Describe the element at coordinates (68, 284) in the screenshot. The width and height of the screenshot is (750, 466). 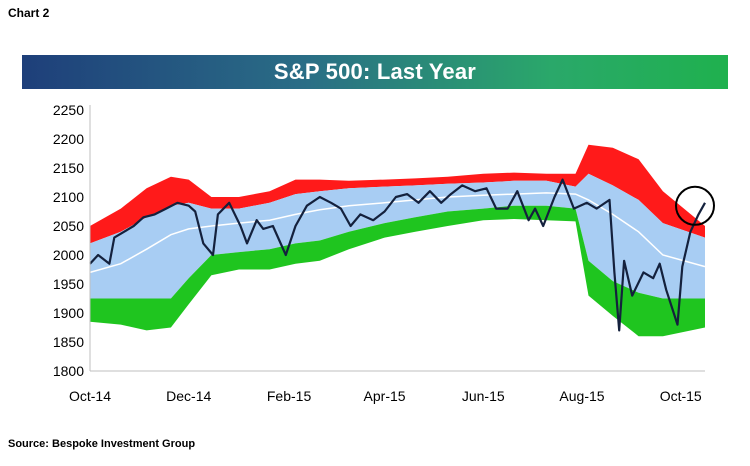
I see `y-tick-label: 1950` at that location.